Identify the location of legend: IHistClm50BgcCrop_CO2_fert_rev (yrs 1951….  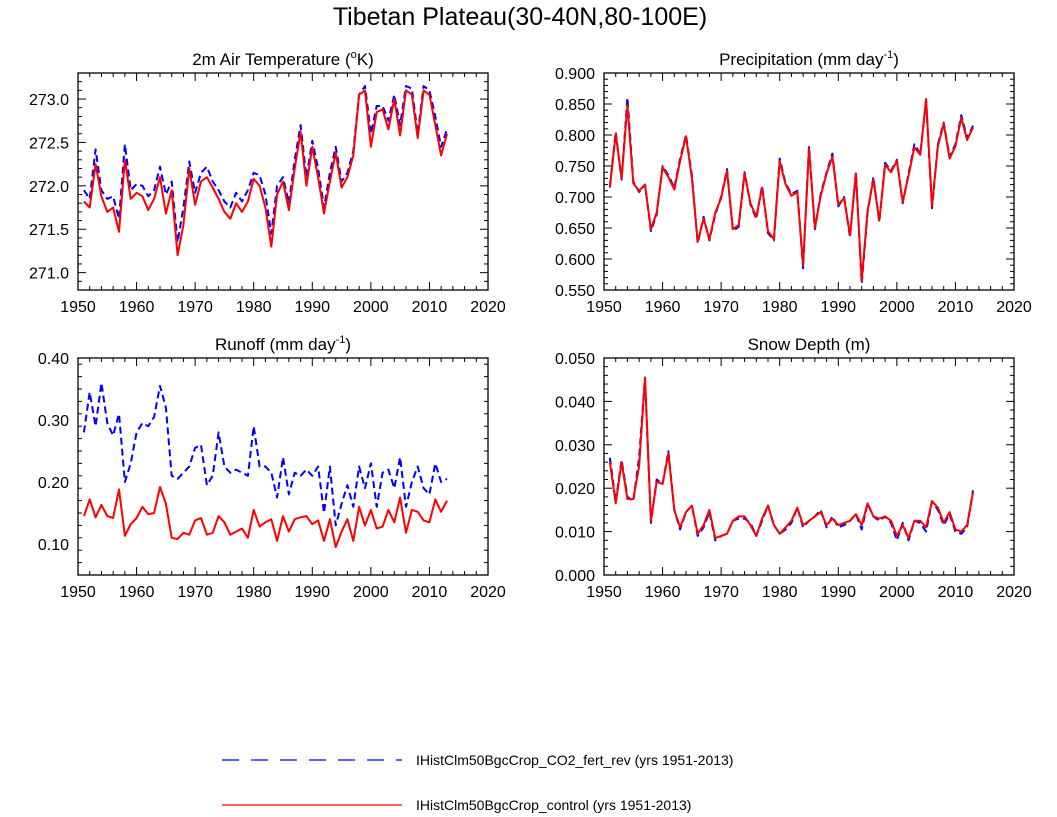
(477, 782).